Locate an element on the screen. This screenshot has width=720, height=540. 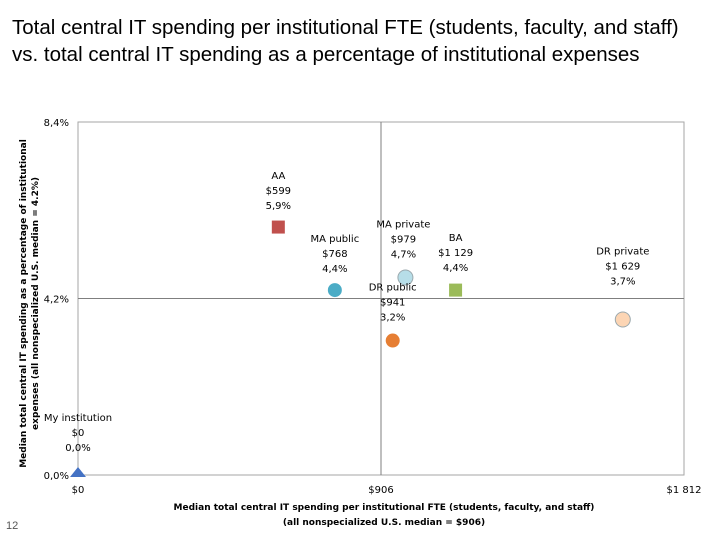
x-tick-label: $1 812 is located at coordinates (684, 490).